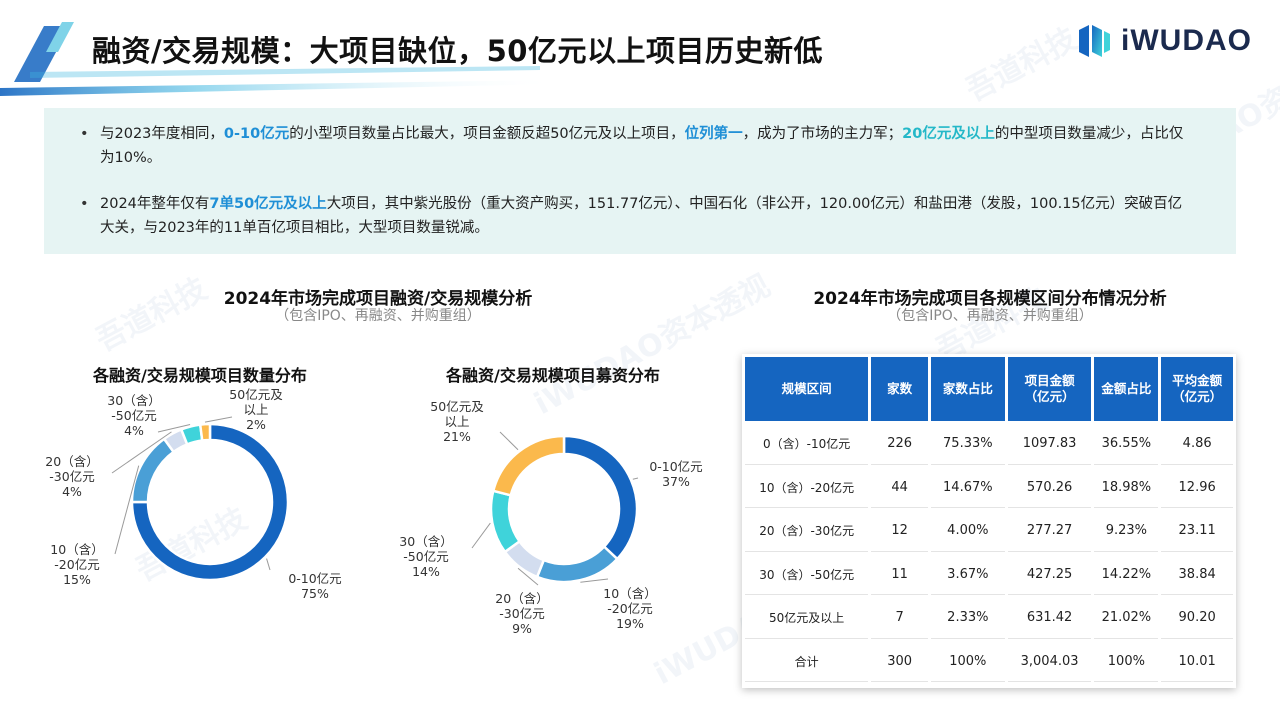 This screenshot has width=1280, height=720. I want to click on table-cell: 75.33%, so click(967, 444).